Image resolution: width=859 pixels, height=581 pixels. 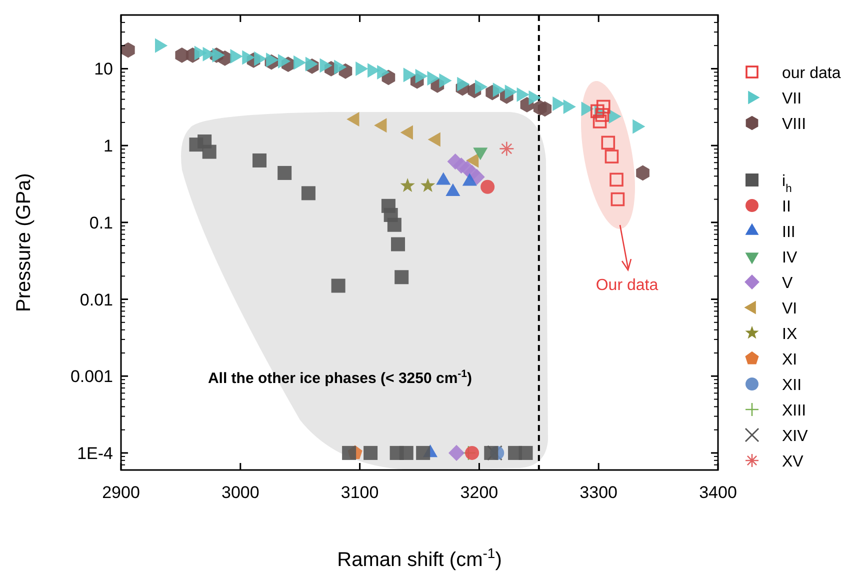 What do you see at coordinates (787, 283) in the screenshot?
I see `legend-label: V` at bounding box center [787, 283].